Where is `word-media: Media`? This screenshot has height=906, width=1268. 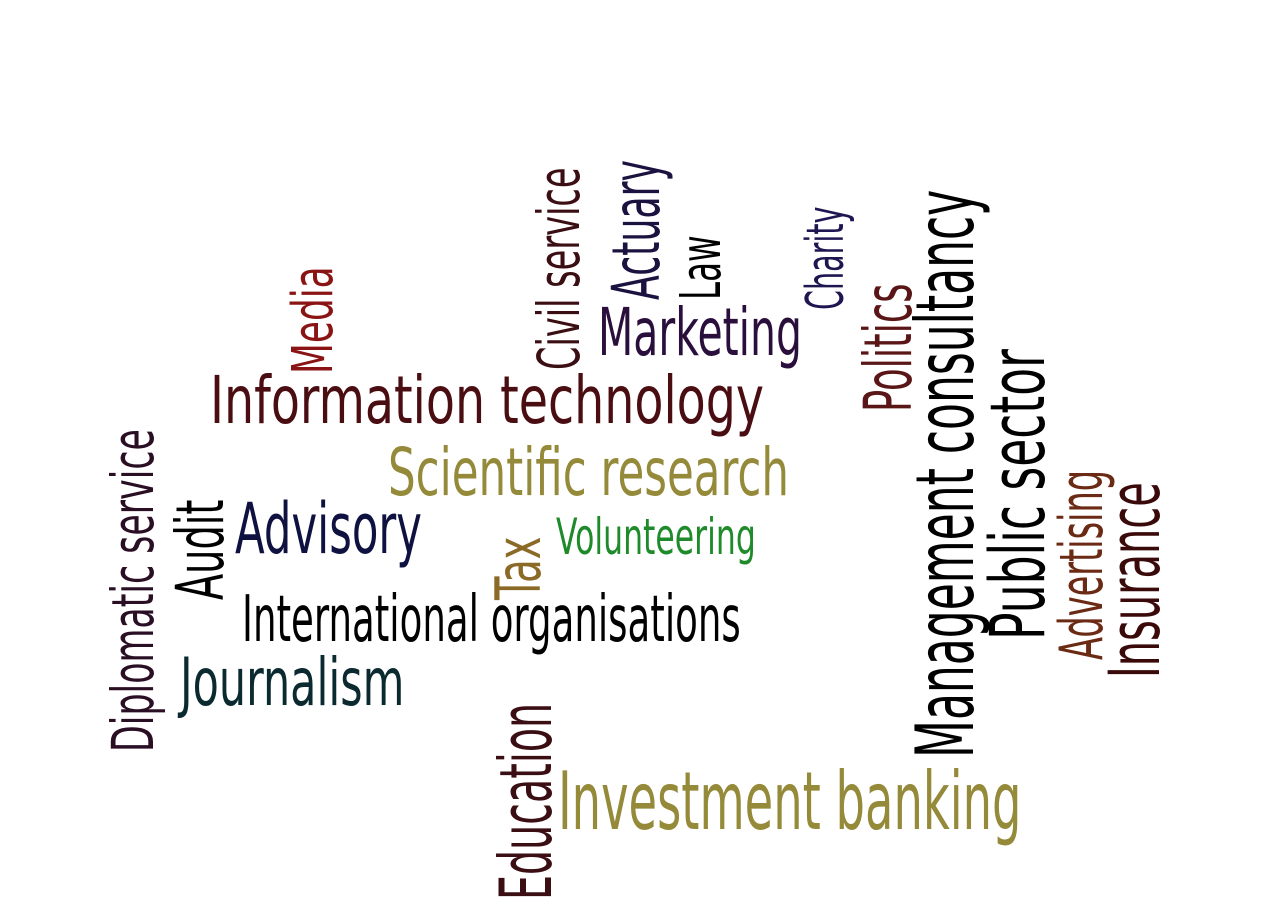 word-media: Media is located at coordinates (313, 320).